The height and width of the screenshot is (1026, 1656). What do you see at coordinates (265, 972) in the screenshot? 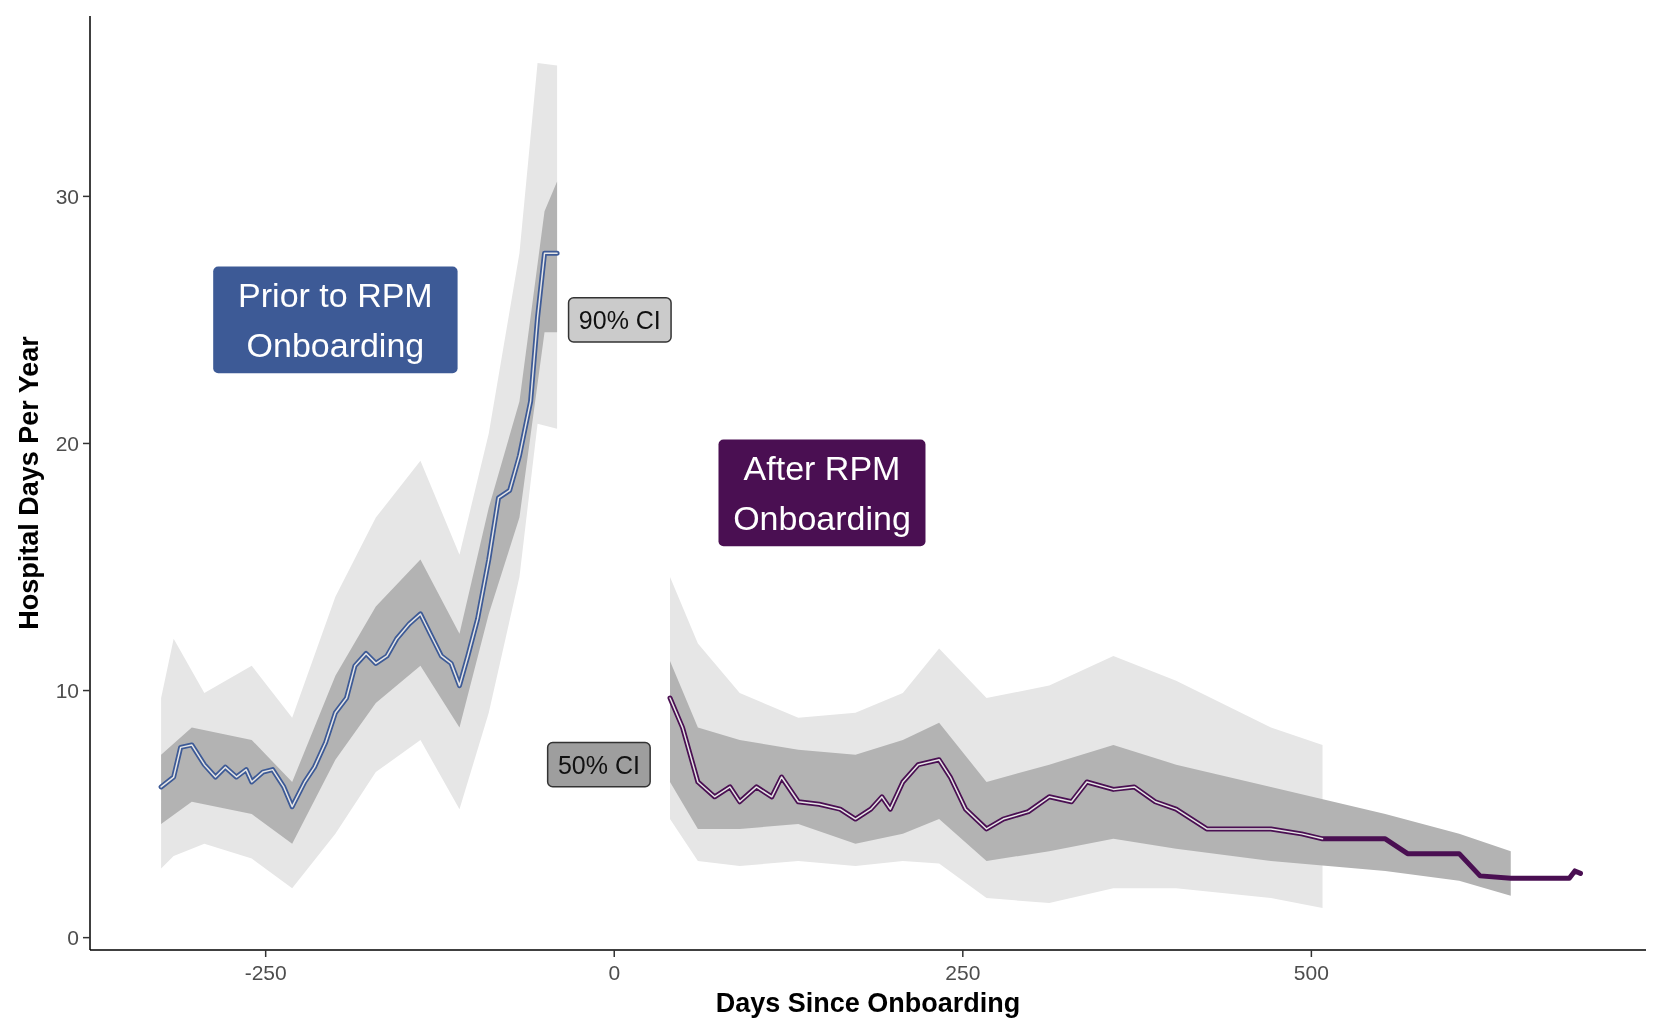
I see `x-tick-label: -250` at bounding box center [265, 972].